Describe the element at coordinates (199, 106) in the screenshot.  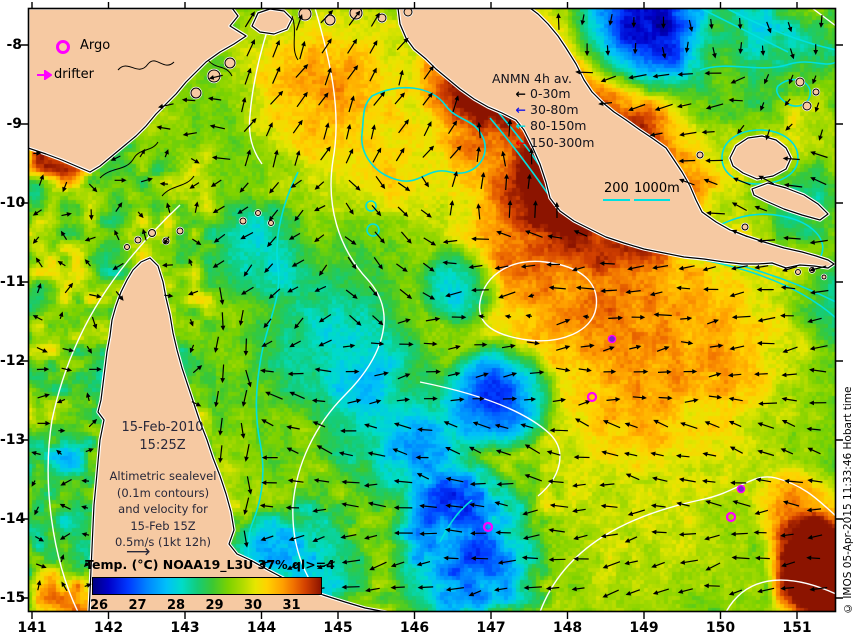
I see `river-lines` at that location.